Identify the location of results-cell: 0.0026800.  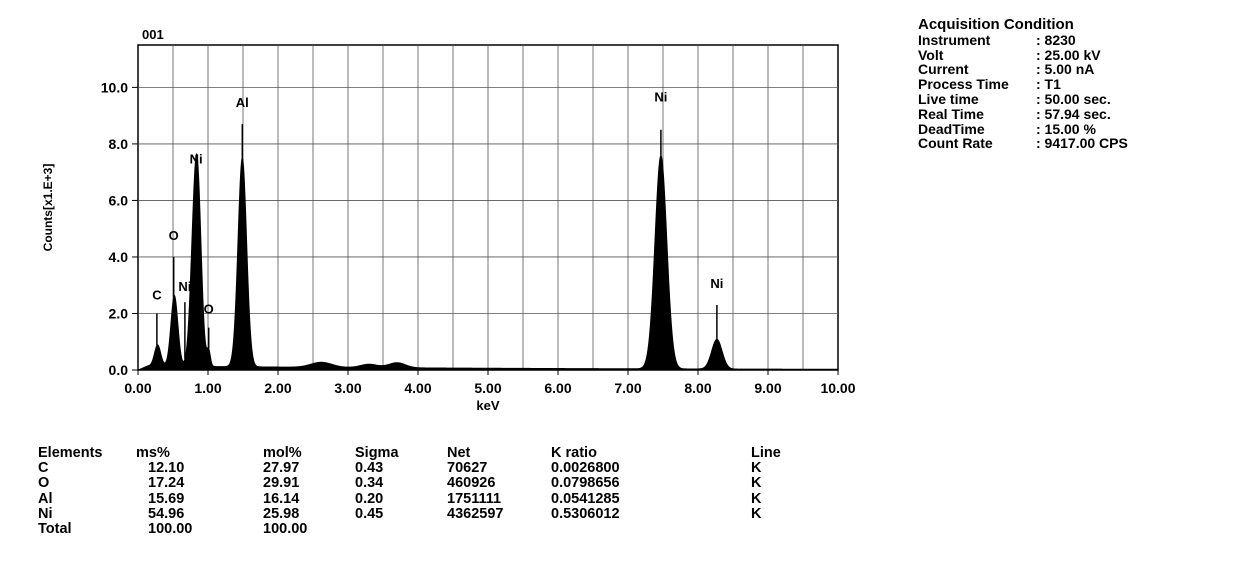
(585, 468).